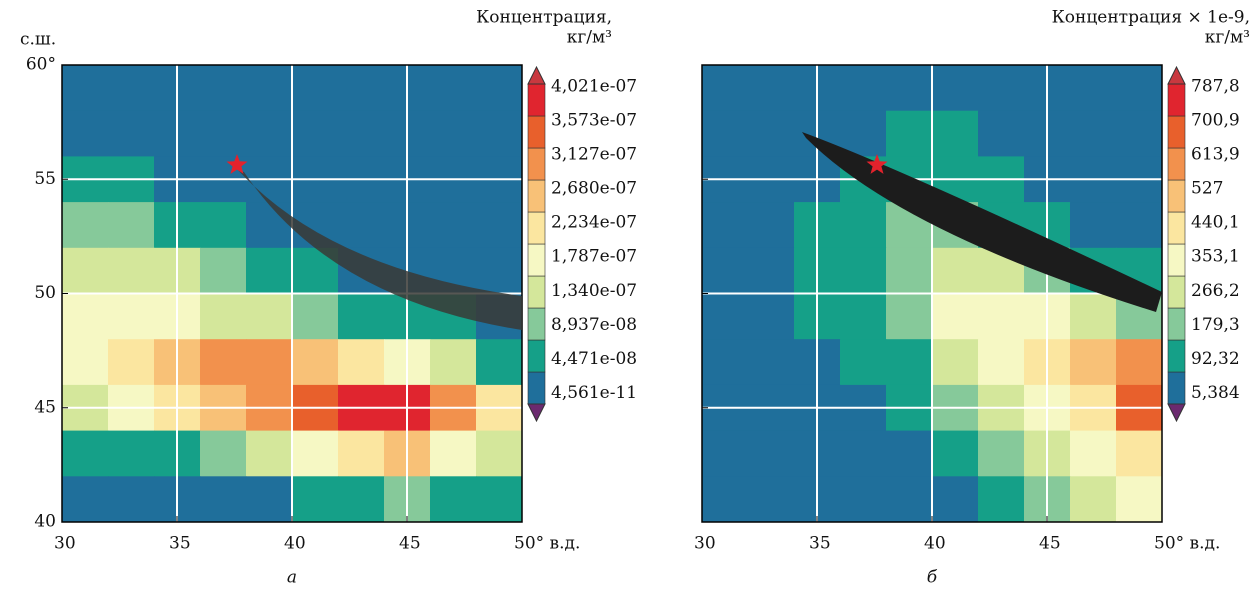 This screenshot has width=1256, height=593. Describe the element at coordinates (1215, 121) in the screenshot. I see `colorbar-label: 700,9` at that location.